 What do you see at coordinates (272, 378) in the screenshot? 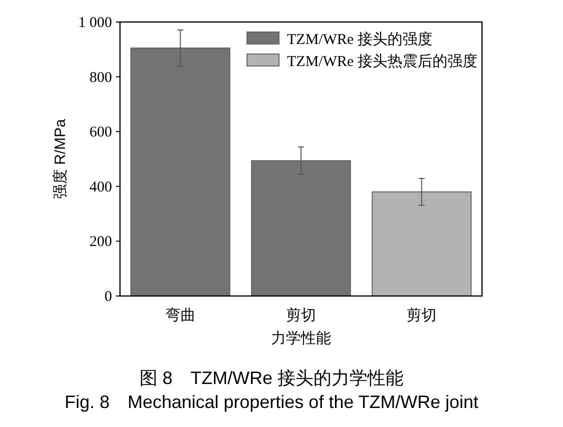
I see `caption: 图 8 TZM/WRe 接头的力学性能` at bounding box center [272, 378].